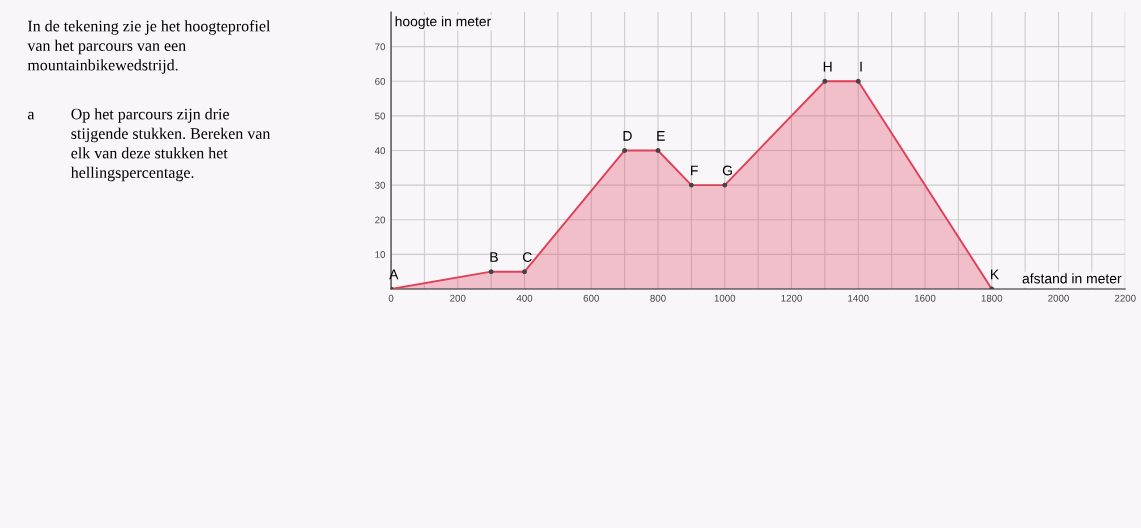  I want to click on y-tick-label: 70, so click(380, 47).